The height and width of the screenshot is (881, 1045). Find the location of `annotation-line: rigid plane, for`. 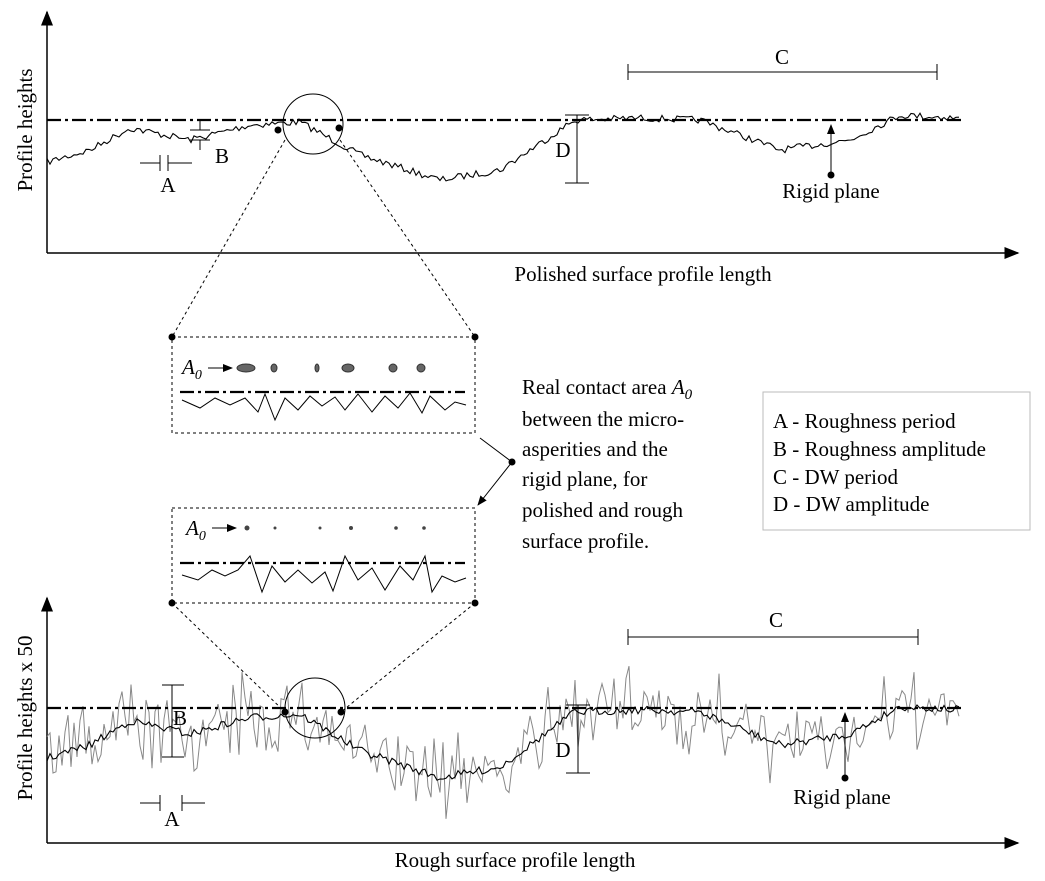

annotation-line: rigid plane, for is located at coordinates (584, 479).